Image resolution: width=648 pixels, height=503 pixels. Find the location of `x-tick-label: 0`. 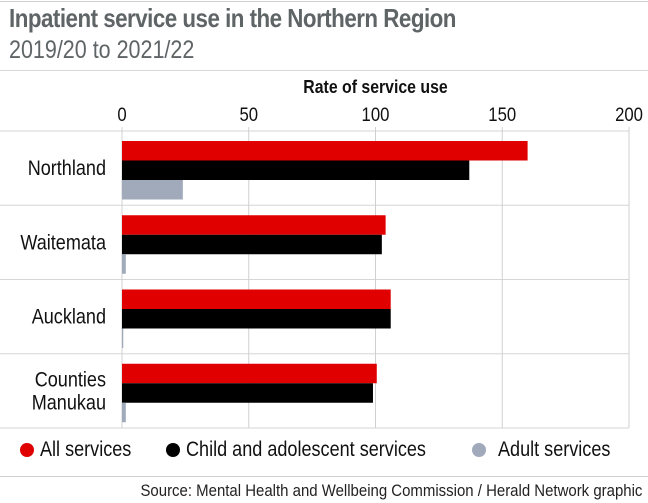

x-tick-label: 0 is located at coordinates (121, 114).